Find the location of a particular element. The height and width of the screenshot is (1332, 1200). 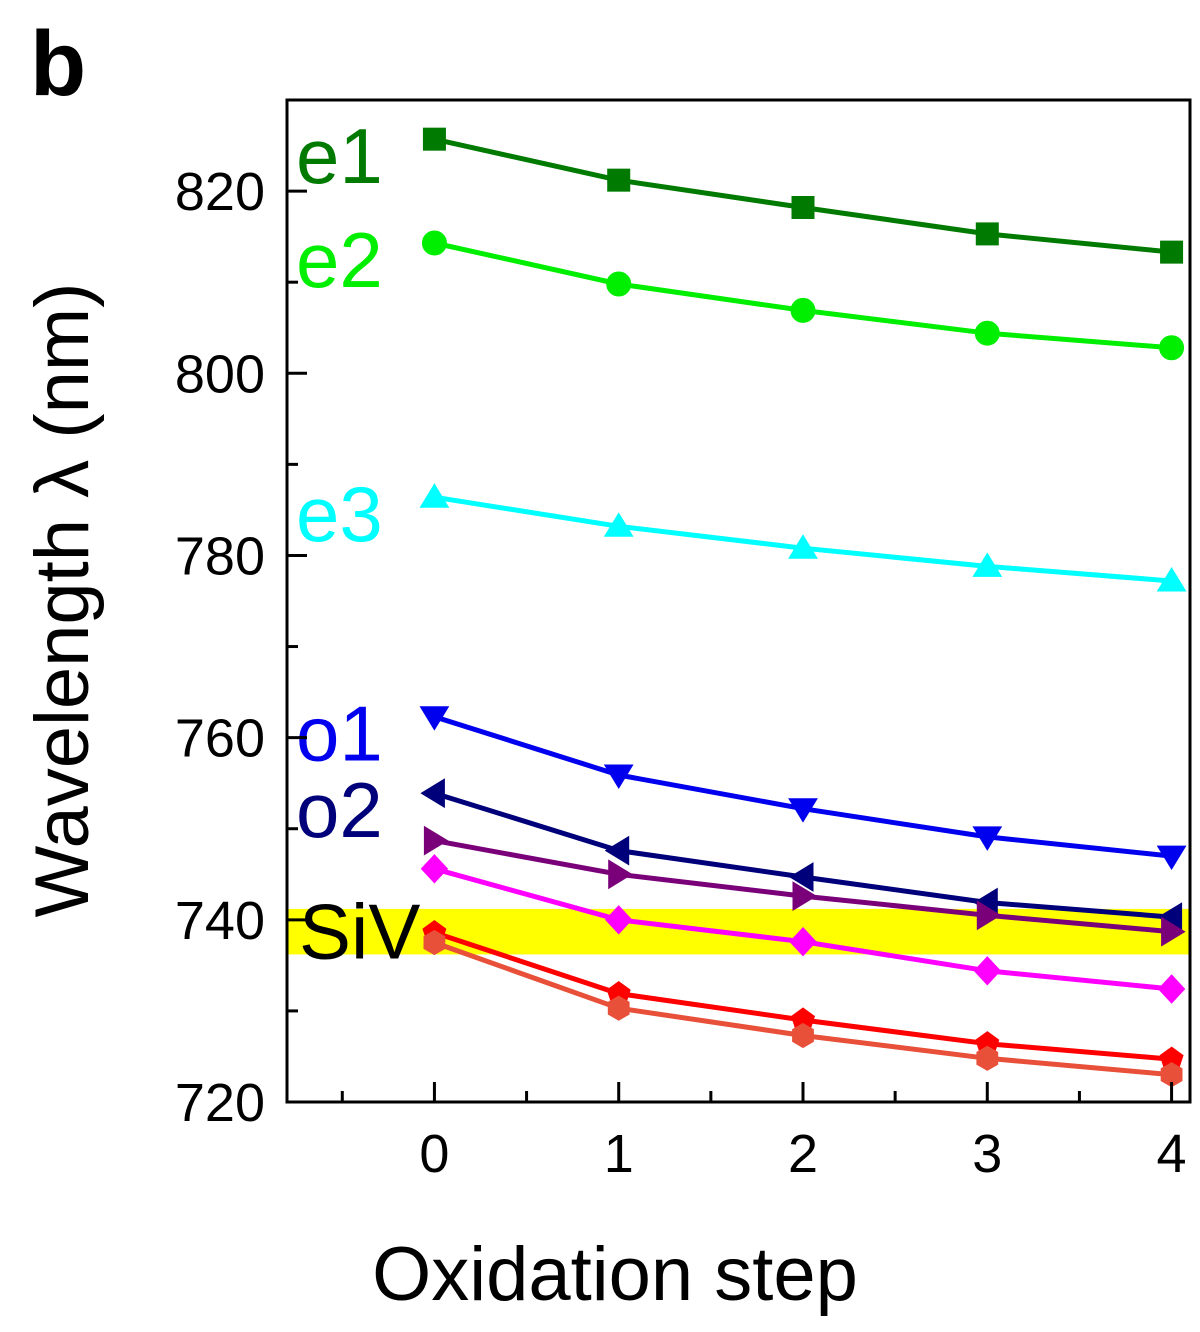

y-tick-label: 800 is located at coordinates (220, 374).